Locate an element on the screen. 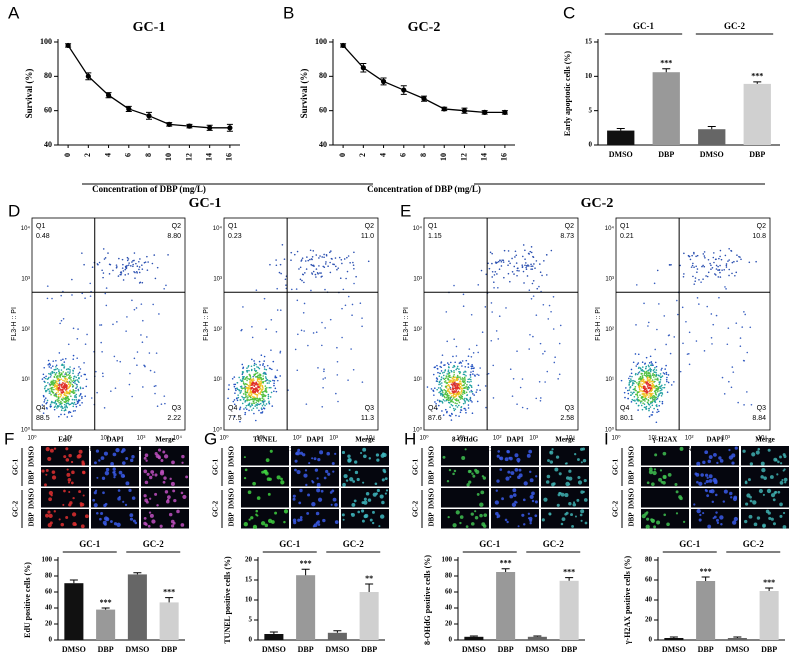 This screenshot has height=661, width=798. group-label: GC-2 is located at coordinates (753, 544).